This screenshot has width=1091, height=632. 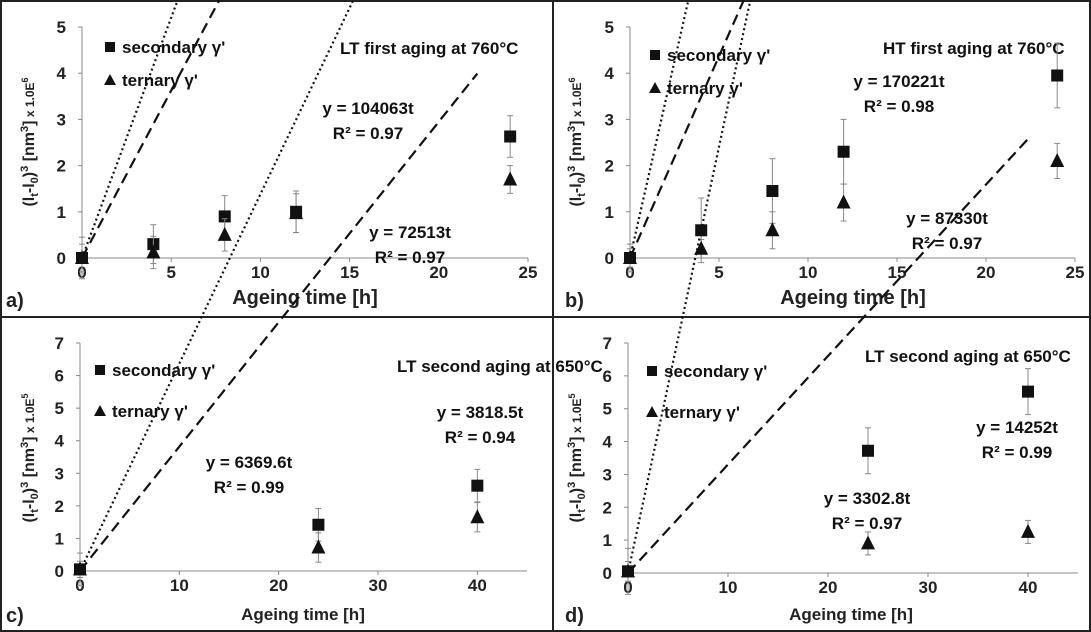 What do you see at coordinates (15, 616) in the screenshot?
I see `panel-label: c)` at bounding box center [15, 616].